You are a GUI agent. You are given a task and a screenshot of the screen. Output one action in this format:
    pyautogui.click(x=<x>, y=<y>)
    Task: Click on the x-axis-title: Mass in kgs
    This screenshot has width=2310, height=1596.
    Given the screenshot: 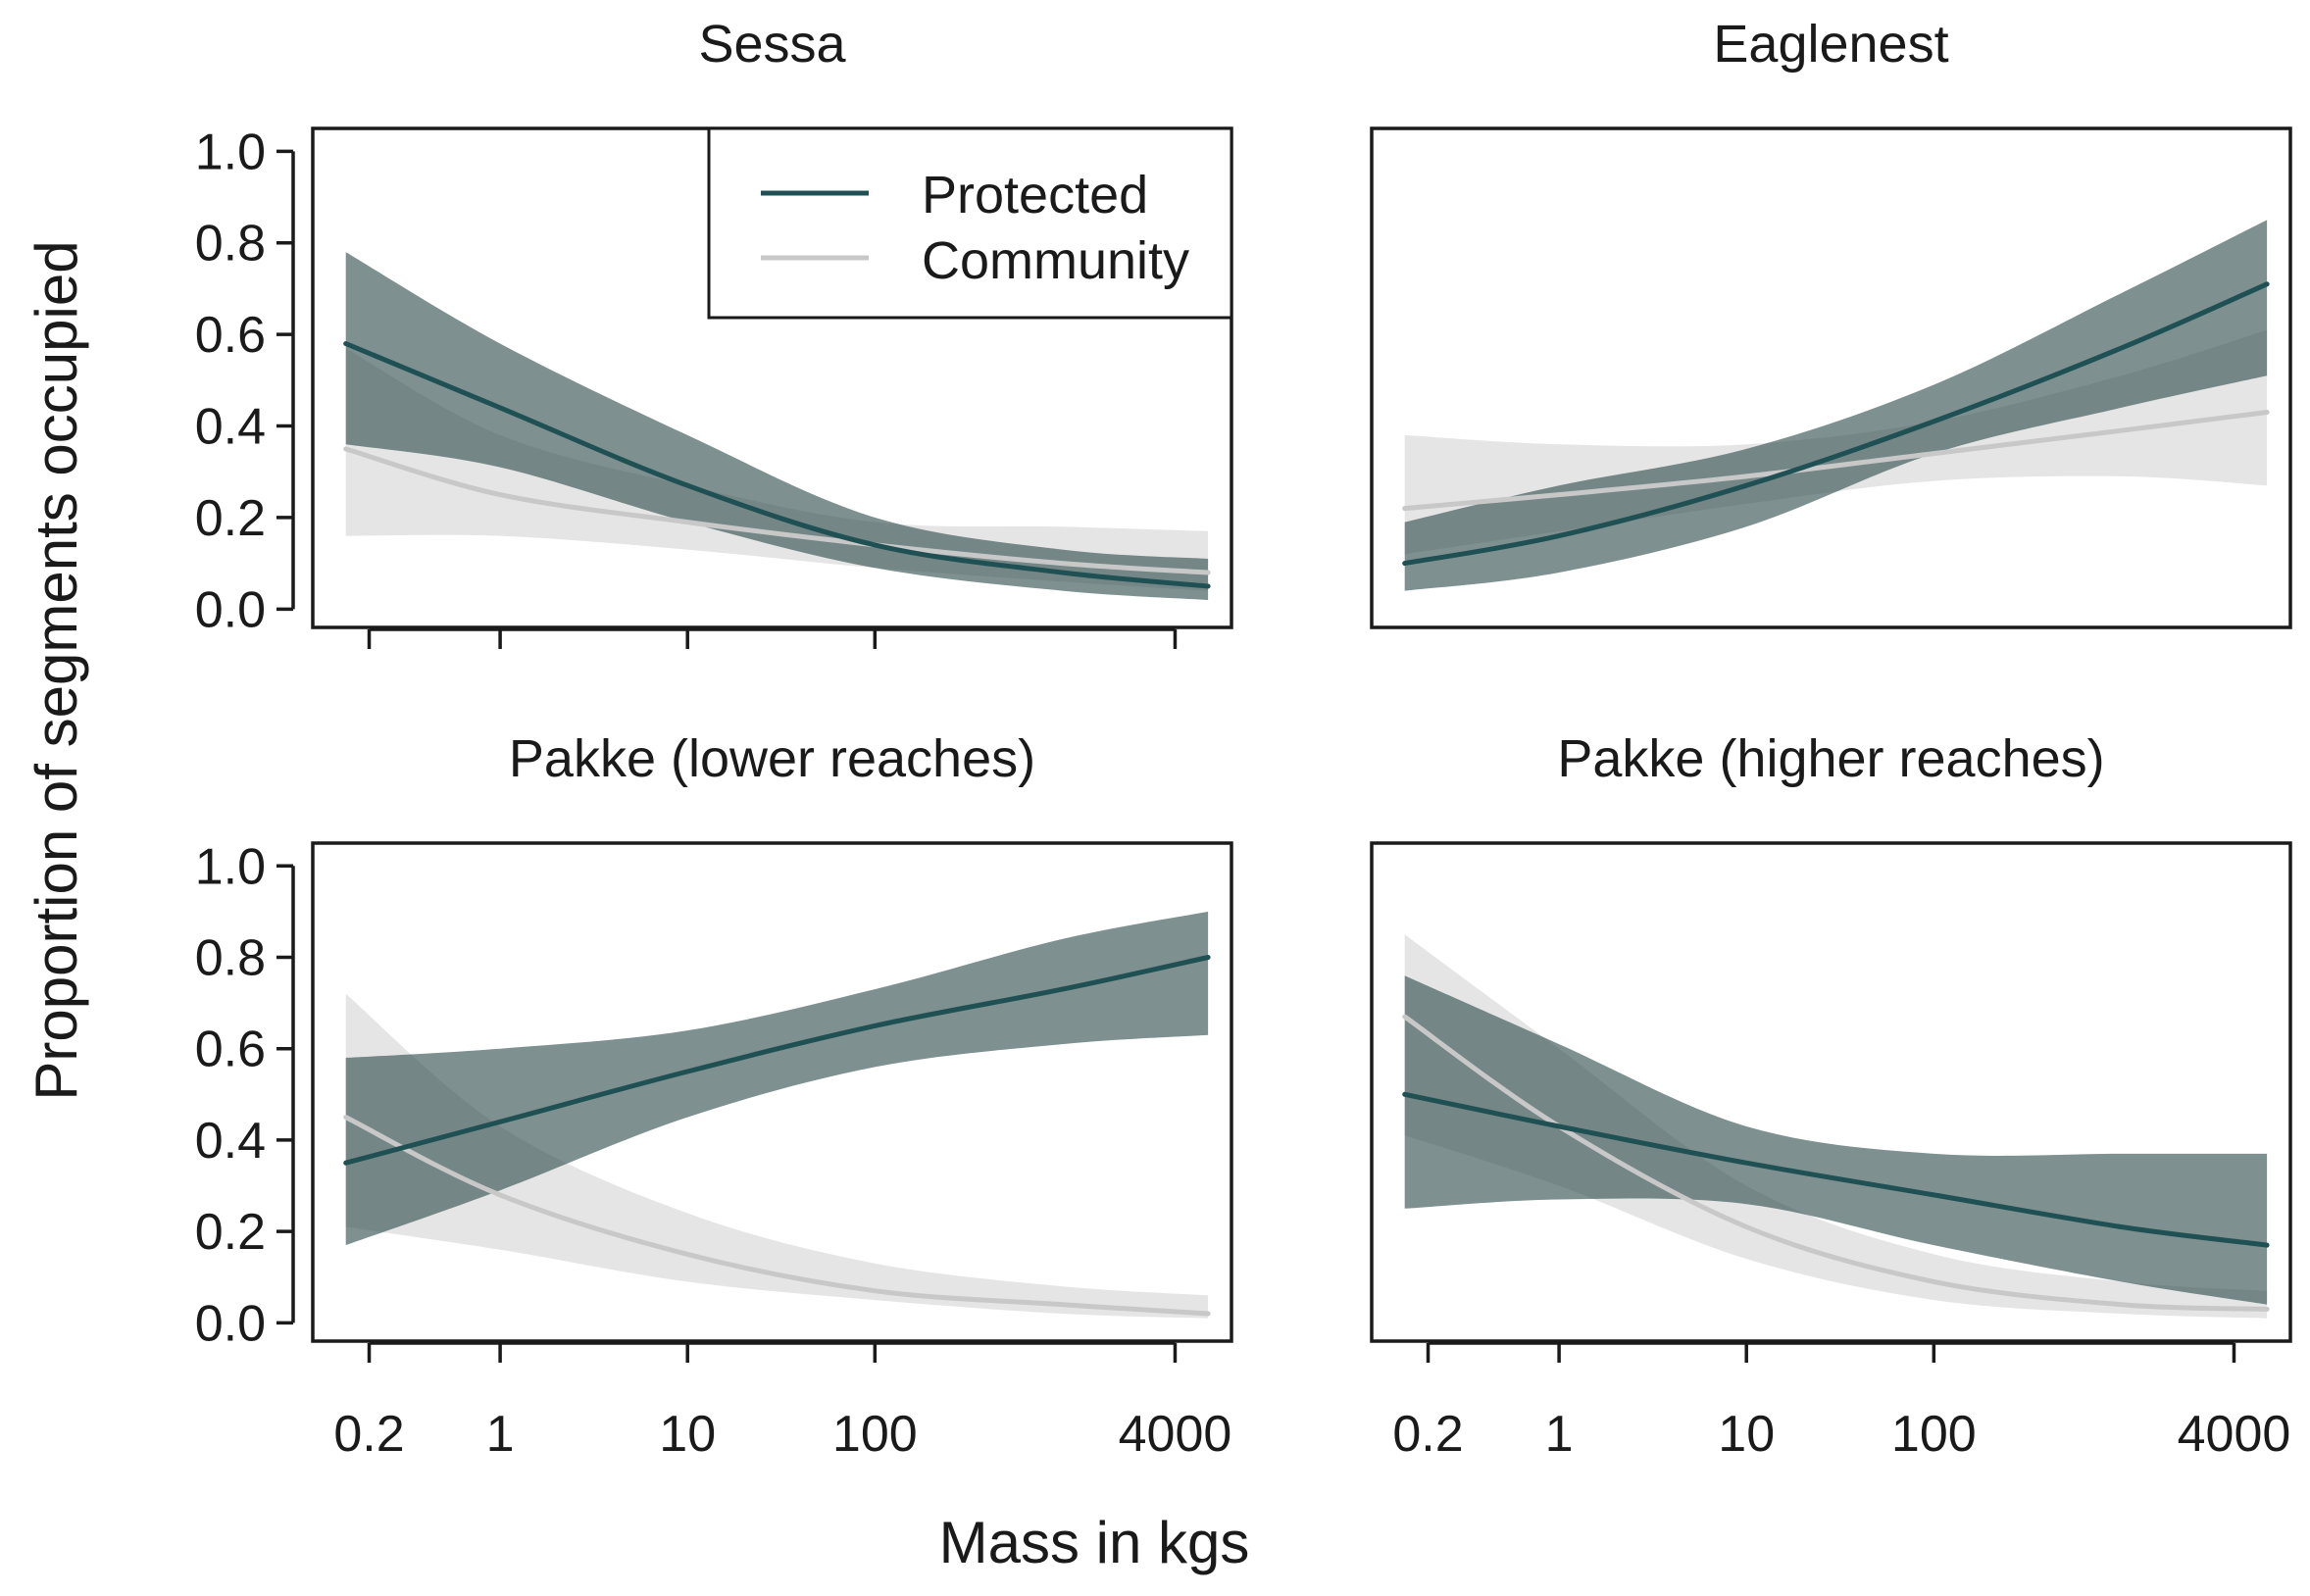 What is the action you would take?
    pyautogui.click(x=1094, y=1542)
    